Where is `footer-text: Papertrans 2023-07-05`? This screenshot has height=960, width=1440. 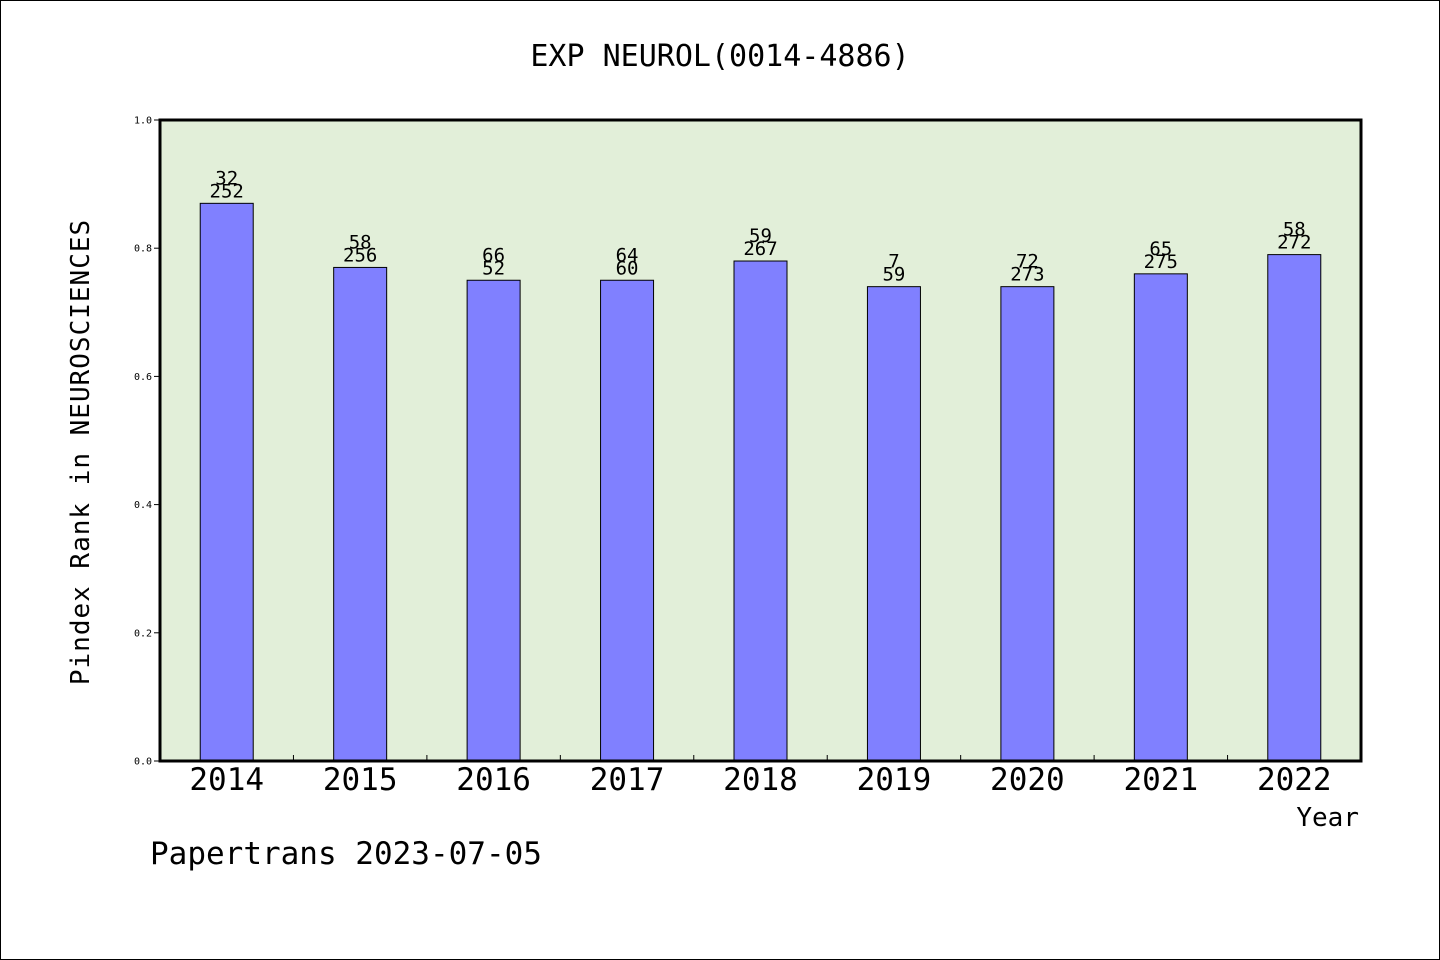
footer-text: Papertrans 2023-07-05 is located at coordinates (346, 854).